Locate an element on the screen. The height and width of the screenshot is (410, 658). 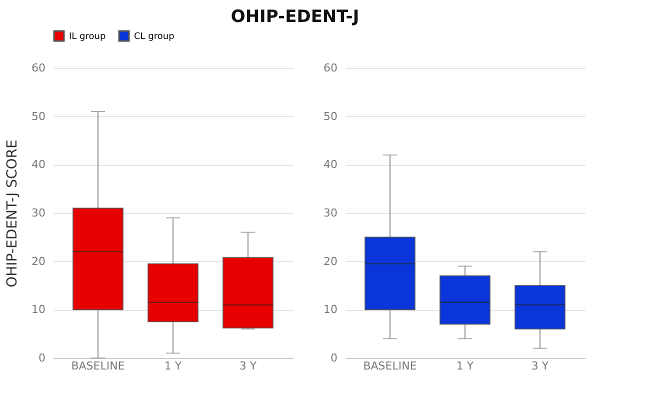
y-axis-title: OHIP-EDENT-J SCORE is located at coordinates (12, 214).